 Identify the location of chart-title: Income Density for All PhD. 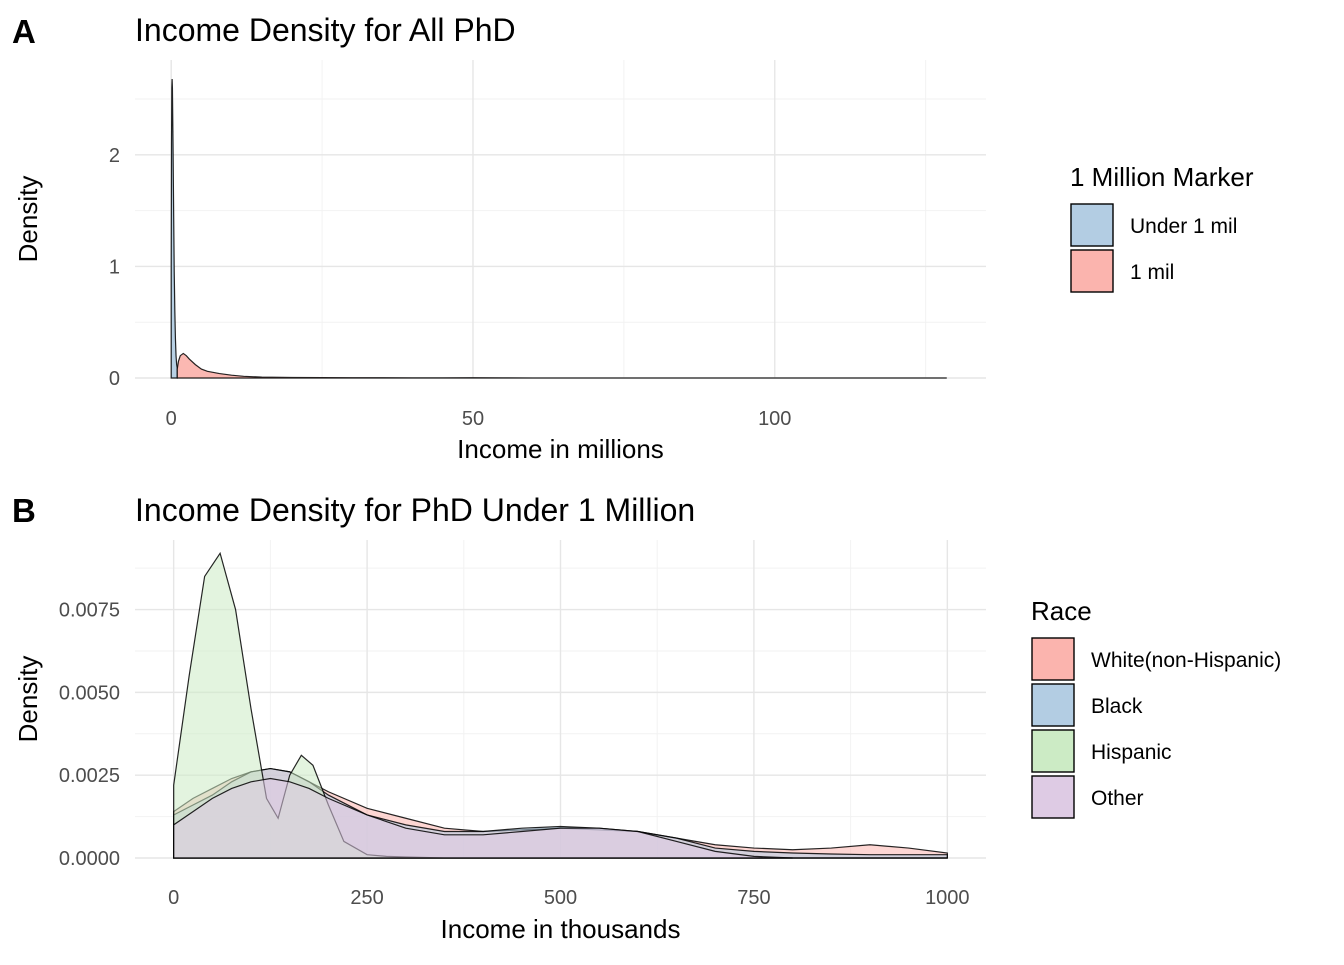
(325, 30).